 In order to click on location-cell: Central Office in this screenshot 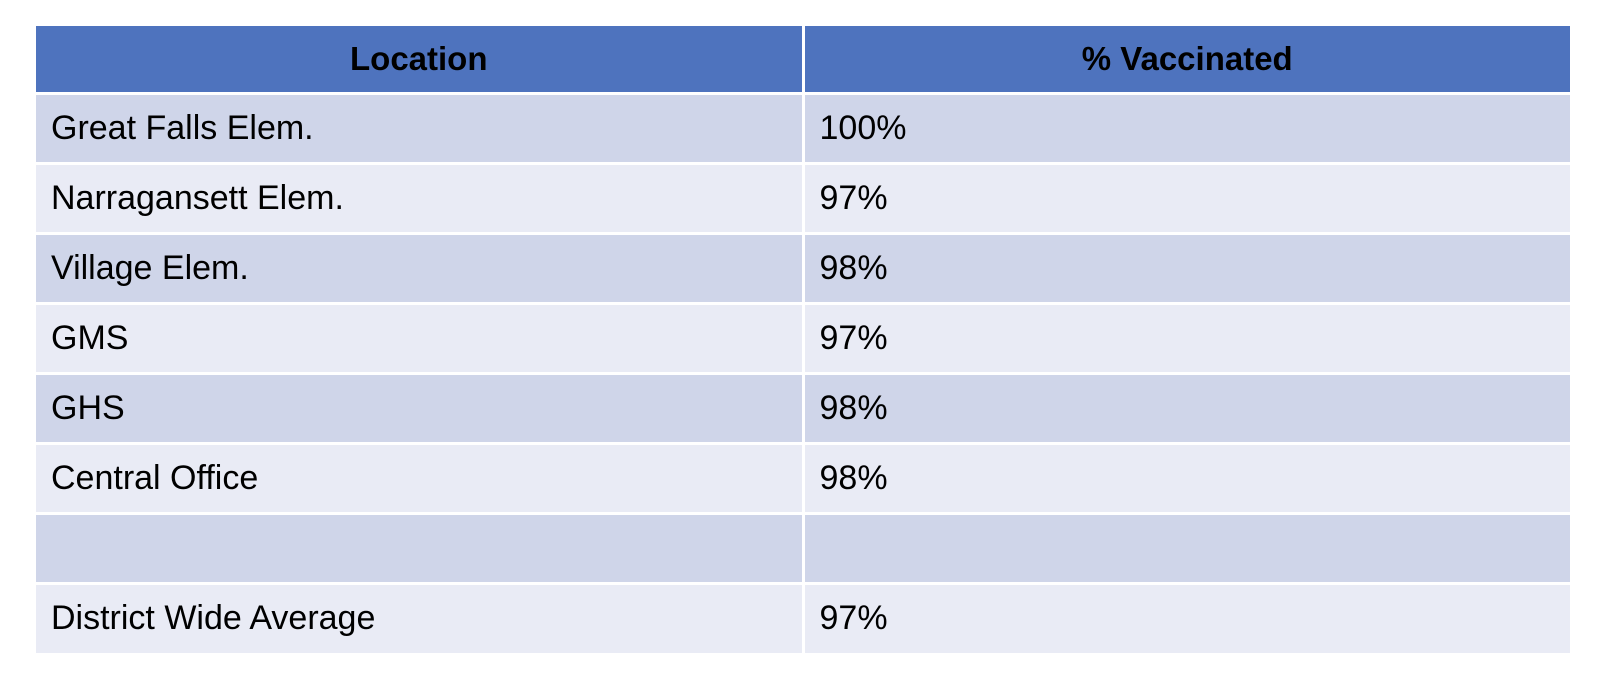, I will do `click(420, 478)`.